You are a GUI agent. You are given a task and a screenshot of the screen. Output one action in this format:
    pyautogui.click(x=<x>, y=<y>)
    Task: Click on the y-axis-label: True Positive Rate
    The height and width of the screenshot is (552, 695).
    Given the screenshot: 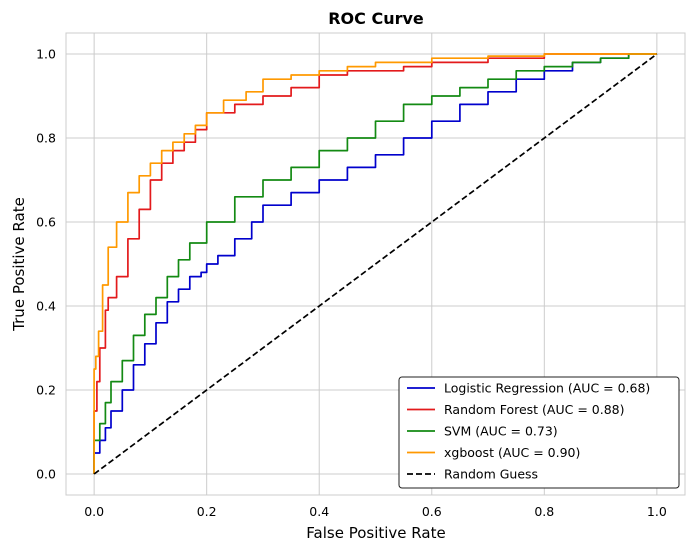 What is the action you would take?
    pyautogui.click(x=19, y=264)
    